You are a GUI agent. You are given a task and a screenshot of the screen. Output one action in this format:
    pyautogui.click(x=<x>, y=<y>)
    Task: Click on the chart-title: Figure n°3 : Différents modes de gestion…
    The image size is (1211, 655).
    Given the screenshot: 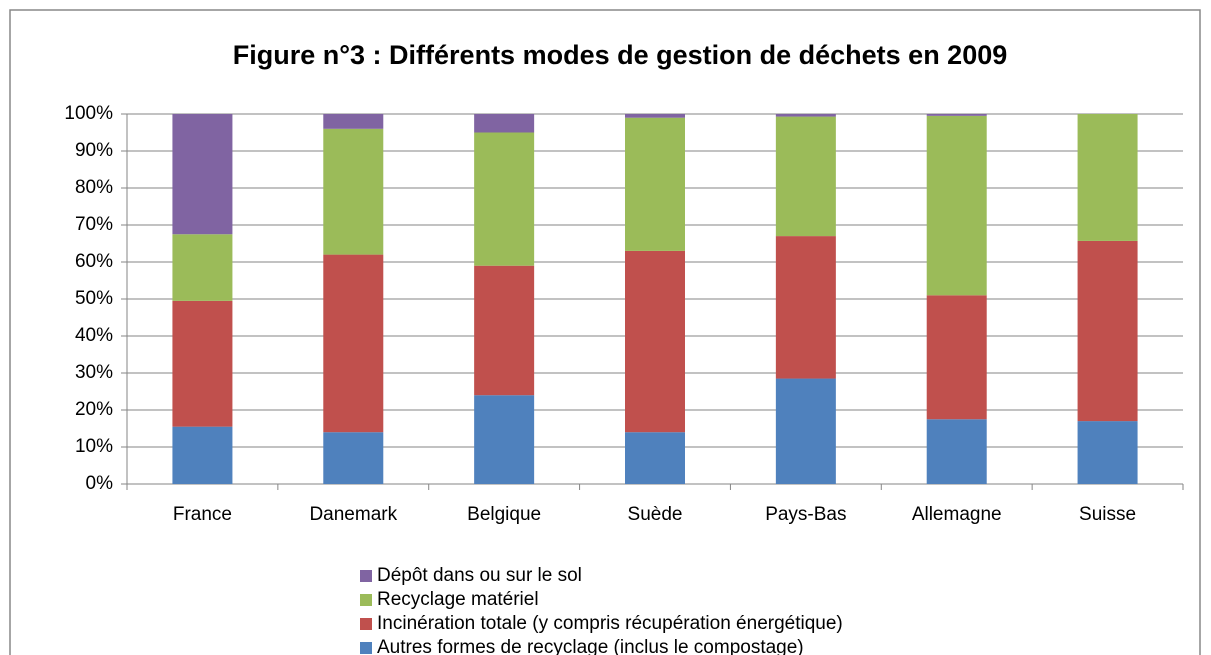 What is the action you would take?
    pyautogui.click(x=620, y=55)
    